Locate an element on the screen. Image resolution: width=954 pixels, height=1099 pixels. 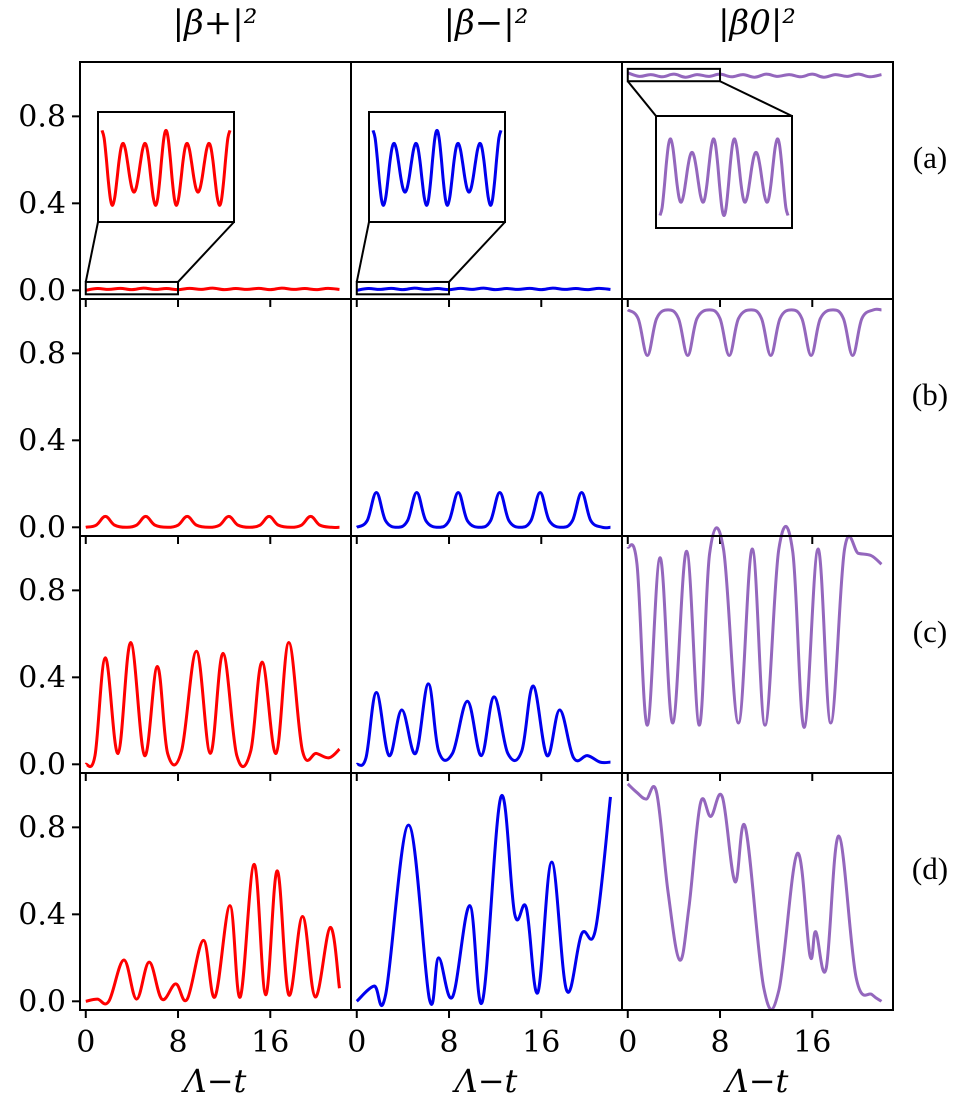
row-labels: (a) (b) (c) (d) is located at coordinates (930, 513).